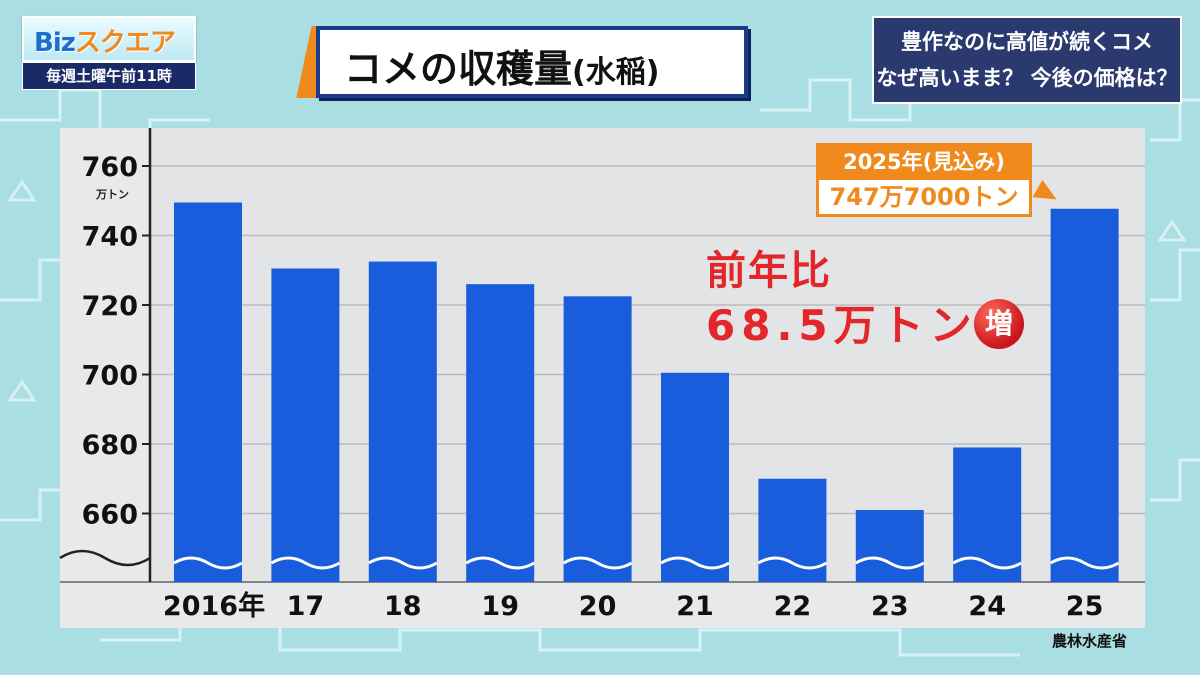 The width and height of the screenshot is (1200, 675). What do you see at coordinates (1027, 42) in the screenshot?
I see `subject-line1: 豊作なのに高値が続くコメ` at bounding box center [1027, 42].